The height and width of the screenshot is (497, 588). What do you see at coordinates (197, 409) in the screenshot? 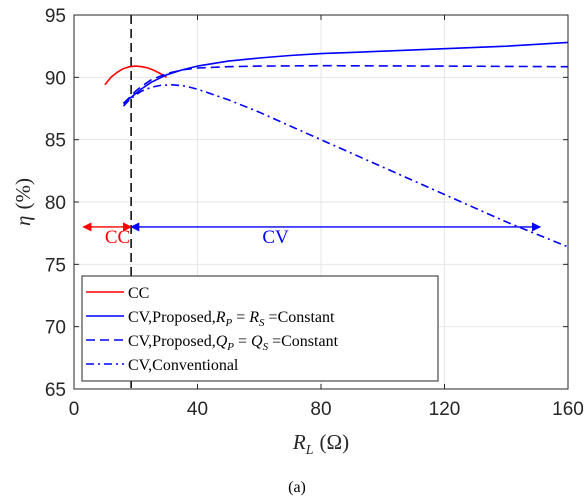
I see `x-tick-label: 40` at bounding box center [197, 409].